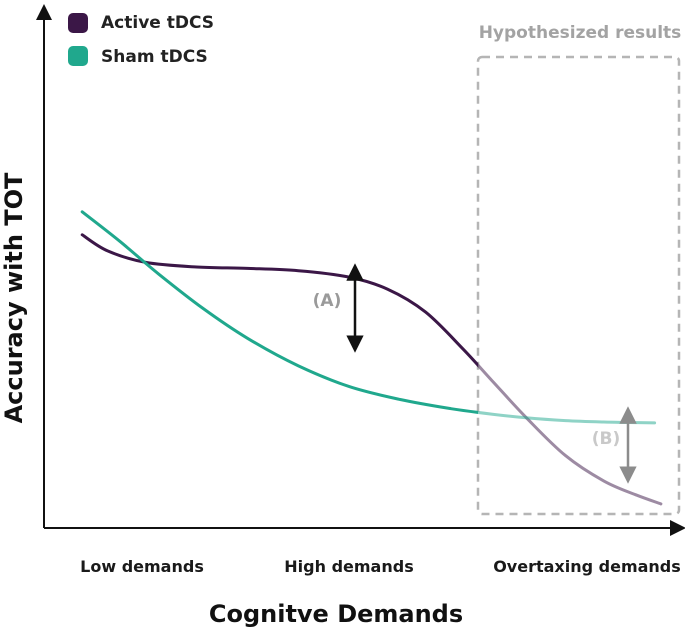 This screenshot has width=685, height=632. I want to click on annotation-b-label: (B), so click(606, 439).